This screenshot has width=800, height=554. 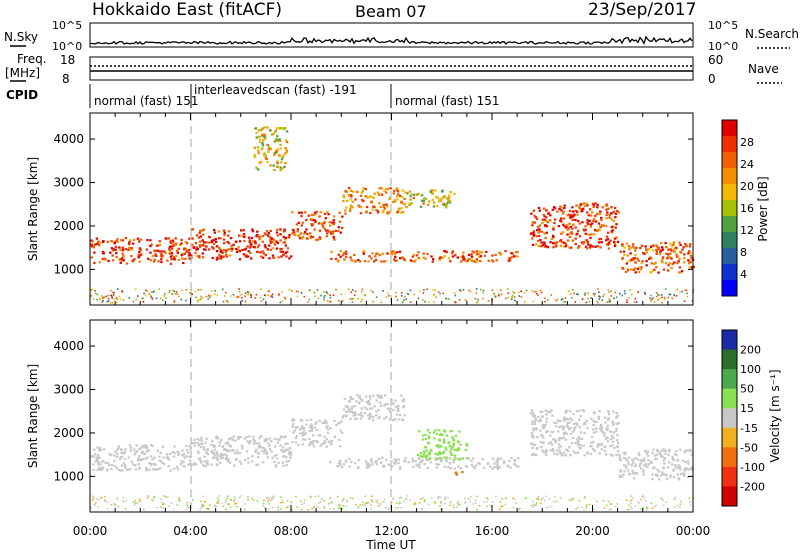 What do you see at coordinates (391, 35) in the screenshot?
I see `noise-strip-frame` at bounding box center [391, 35].